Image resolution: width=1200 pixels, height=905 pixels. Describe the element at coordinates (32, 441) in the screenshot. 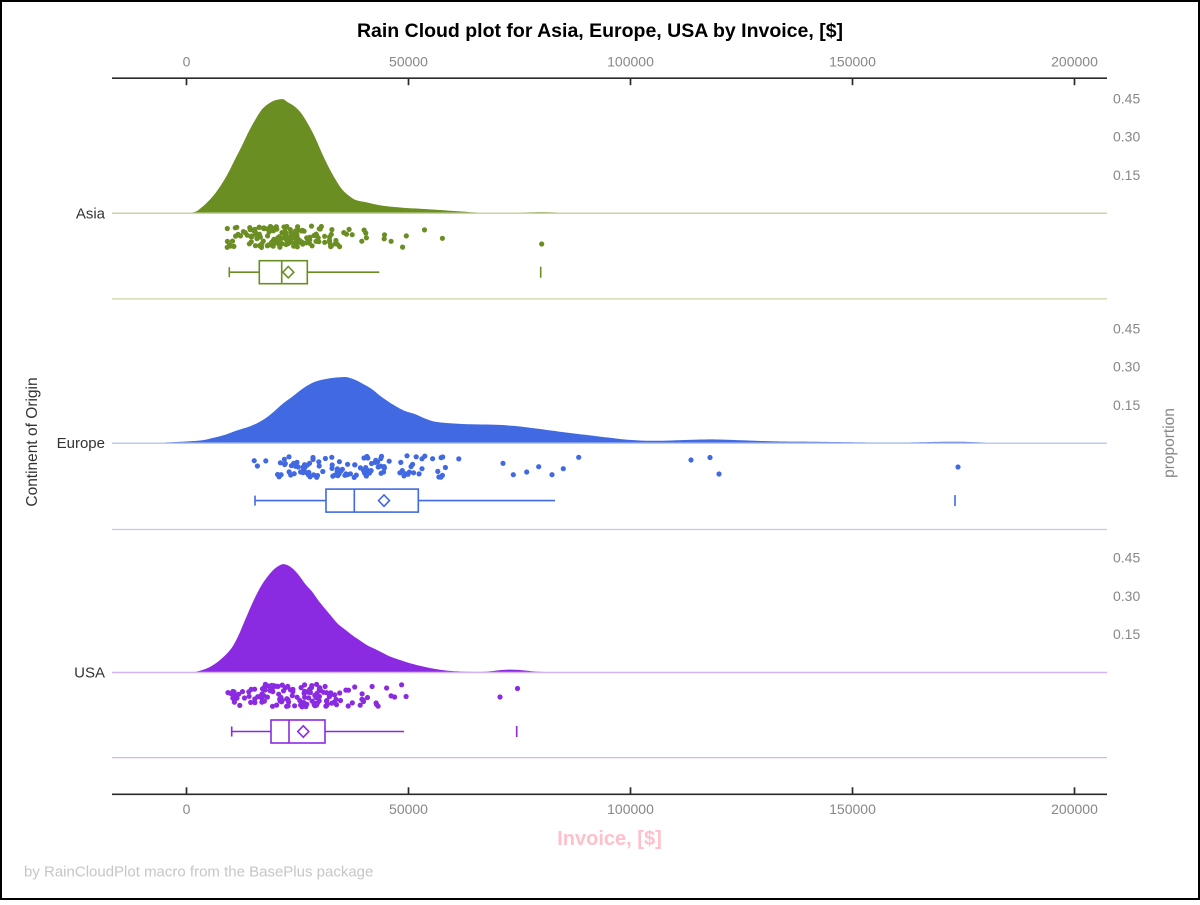

I see `svg-text: Continent of Origin` at that location.